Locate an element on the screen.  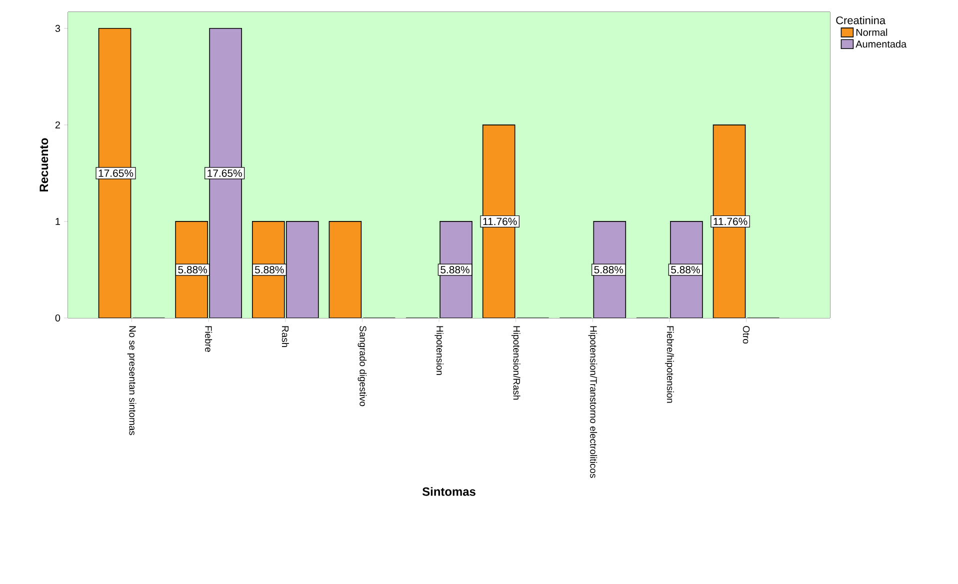
x-tick-label: Fiebre/hipotension is located at coordinates (669, 364).